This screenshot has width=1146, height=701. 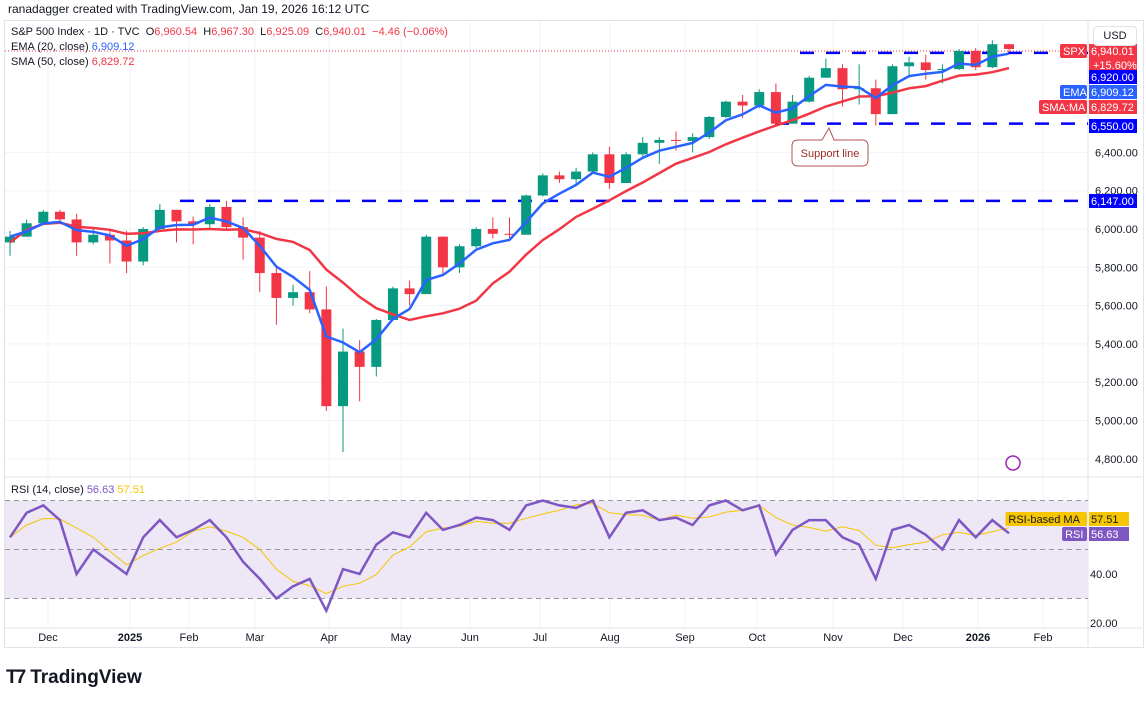 I want to click on symbol-name: S&P 500 Index · 1D · TVC, so click(x=75, y=32).